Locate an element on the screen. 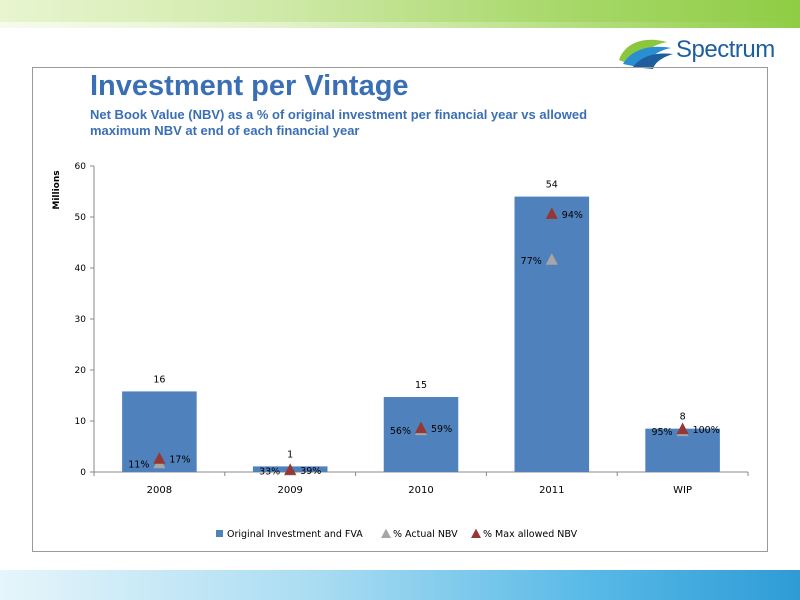 Image resolution: width=800 pixels, height=600 pixels. x-tick-label: 2010 is located at coordinates (420, 490).